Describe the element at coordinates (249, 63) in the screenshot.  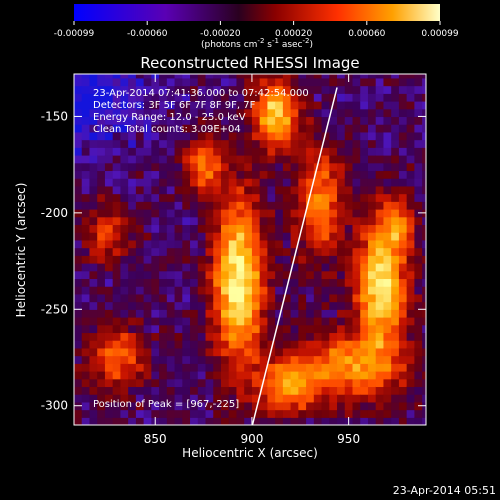
I see `chart-title: Reconstructed RHESSI Image` at that location.